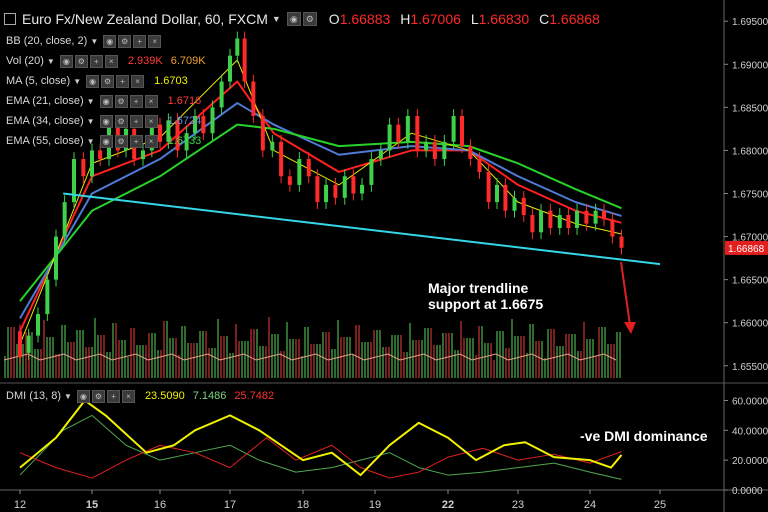  I want to click on indicator-value: 1.6724, so click(184, 121).